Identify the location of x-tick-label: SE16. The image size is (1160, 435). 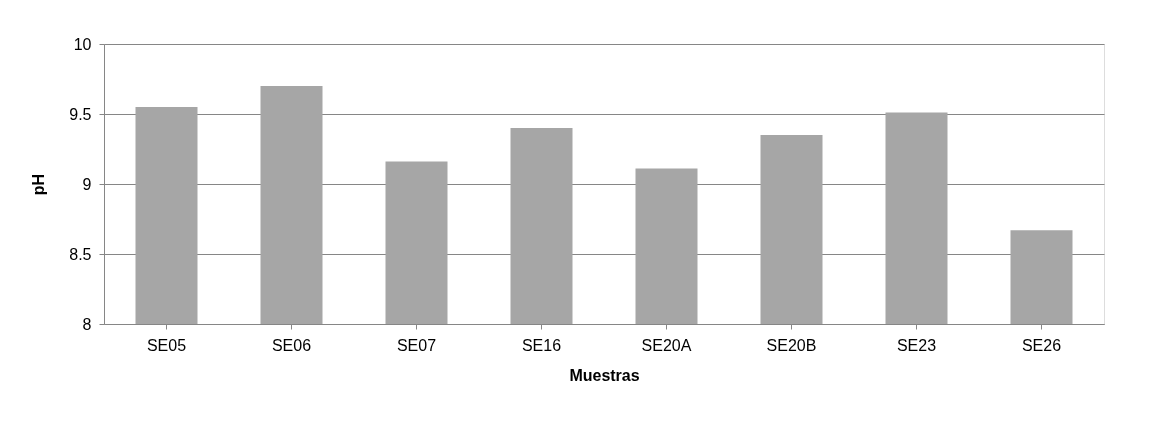
(541, 345).